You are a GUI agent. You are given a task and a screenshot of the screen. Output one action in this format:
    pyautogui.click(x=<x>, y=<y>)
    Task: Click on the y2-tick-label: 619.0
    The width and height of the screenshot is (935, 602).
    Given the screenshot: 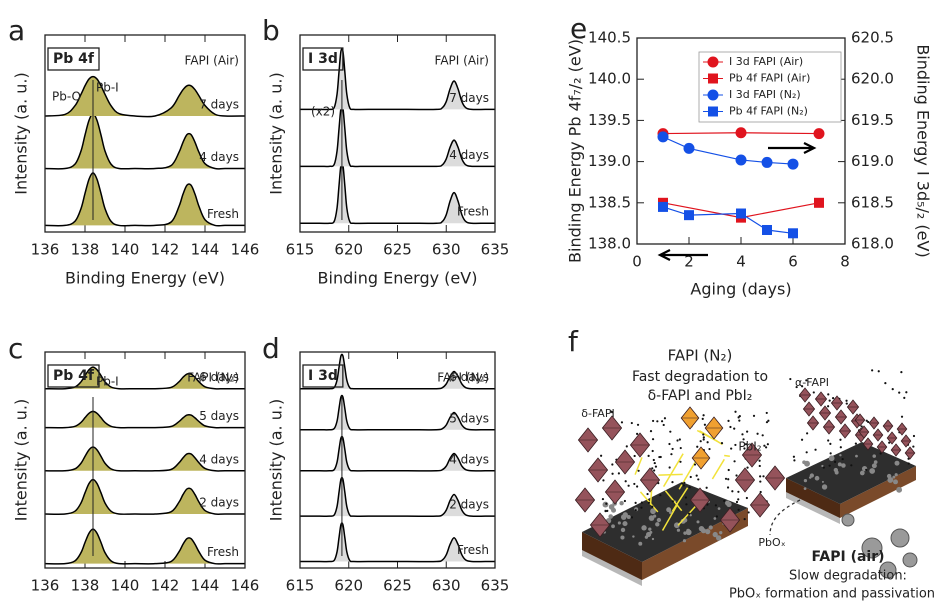 What is the action you would take?
    pyautogui.click(x=872, y=161)
    